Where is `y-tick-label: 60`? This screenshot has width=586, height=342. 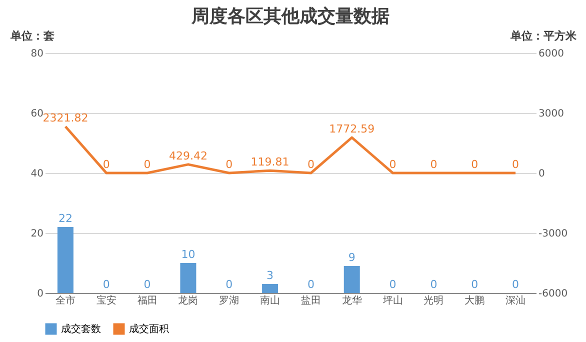 y-tick-label: 60 is located at coordinates (37, 114).